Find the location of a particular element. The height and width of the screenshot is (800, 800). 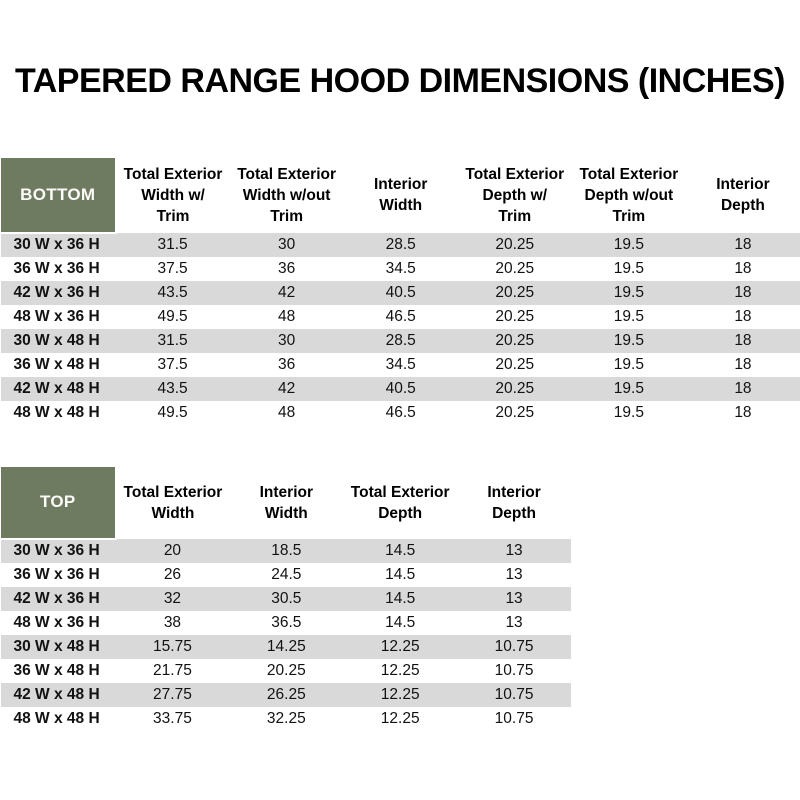

table-row: 36 W x 48 H 21.75 20.25 12.25 10.75 is located at coordinates (285, 670).